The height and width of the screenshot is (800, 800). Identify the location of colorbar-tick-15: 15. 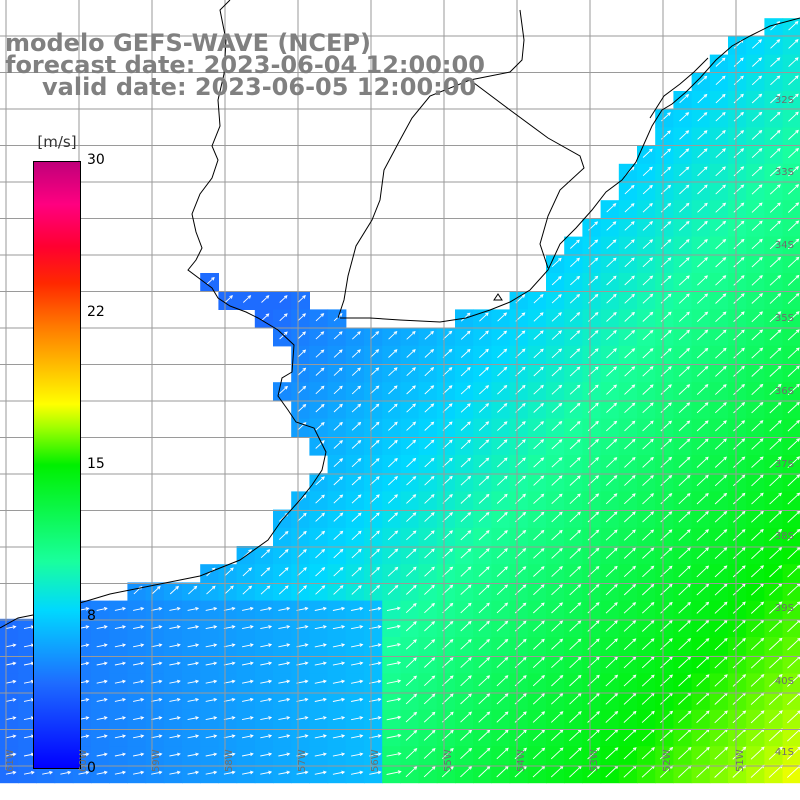
(96, 464).